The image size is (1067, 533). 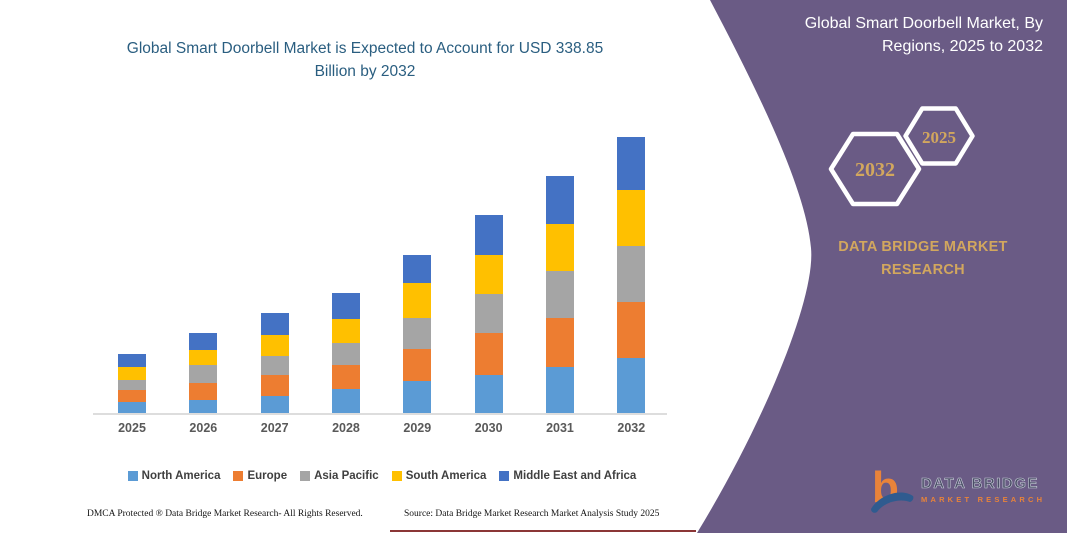 I want to click on x-axis-label: 2030, so click(x=488, y=428).